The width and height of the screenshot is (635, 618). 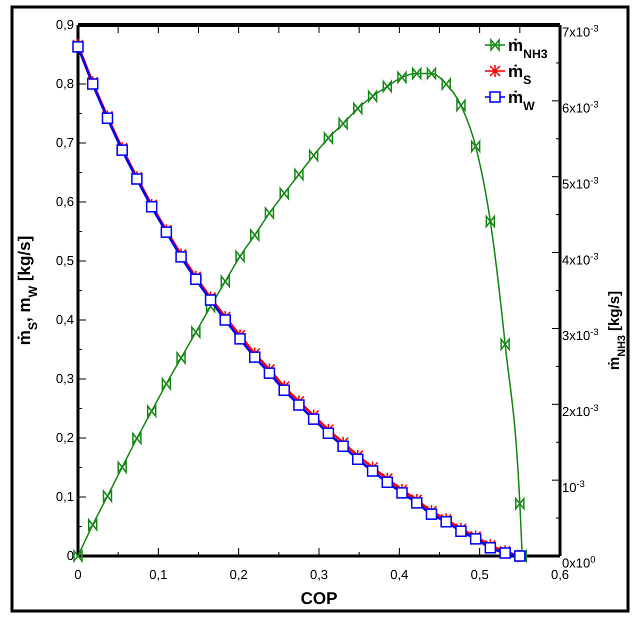 I want to click on x-axis-title: COP, so click(x=319, y=598).